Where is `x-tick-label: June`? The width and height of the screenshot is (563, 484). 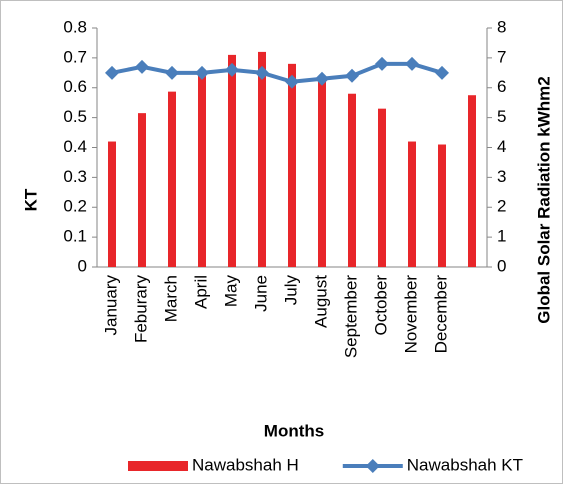 x-tick-label: June is located at coordinates (260, 293).